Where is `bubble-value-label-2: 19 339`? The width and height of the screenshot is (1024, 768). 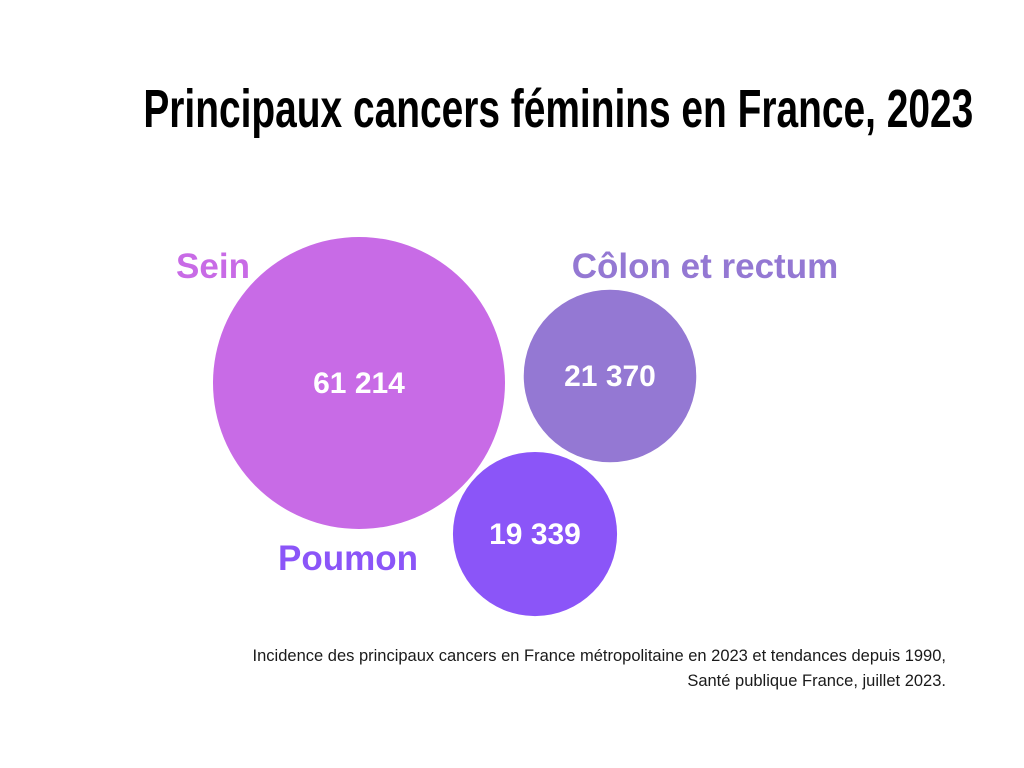 bubble-value-label-2: 19 339 is located at coordinates (535, 534).